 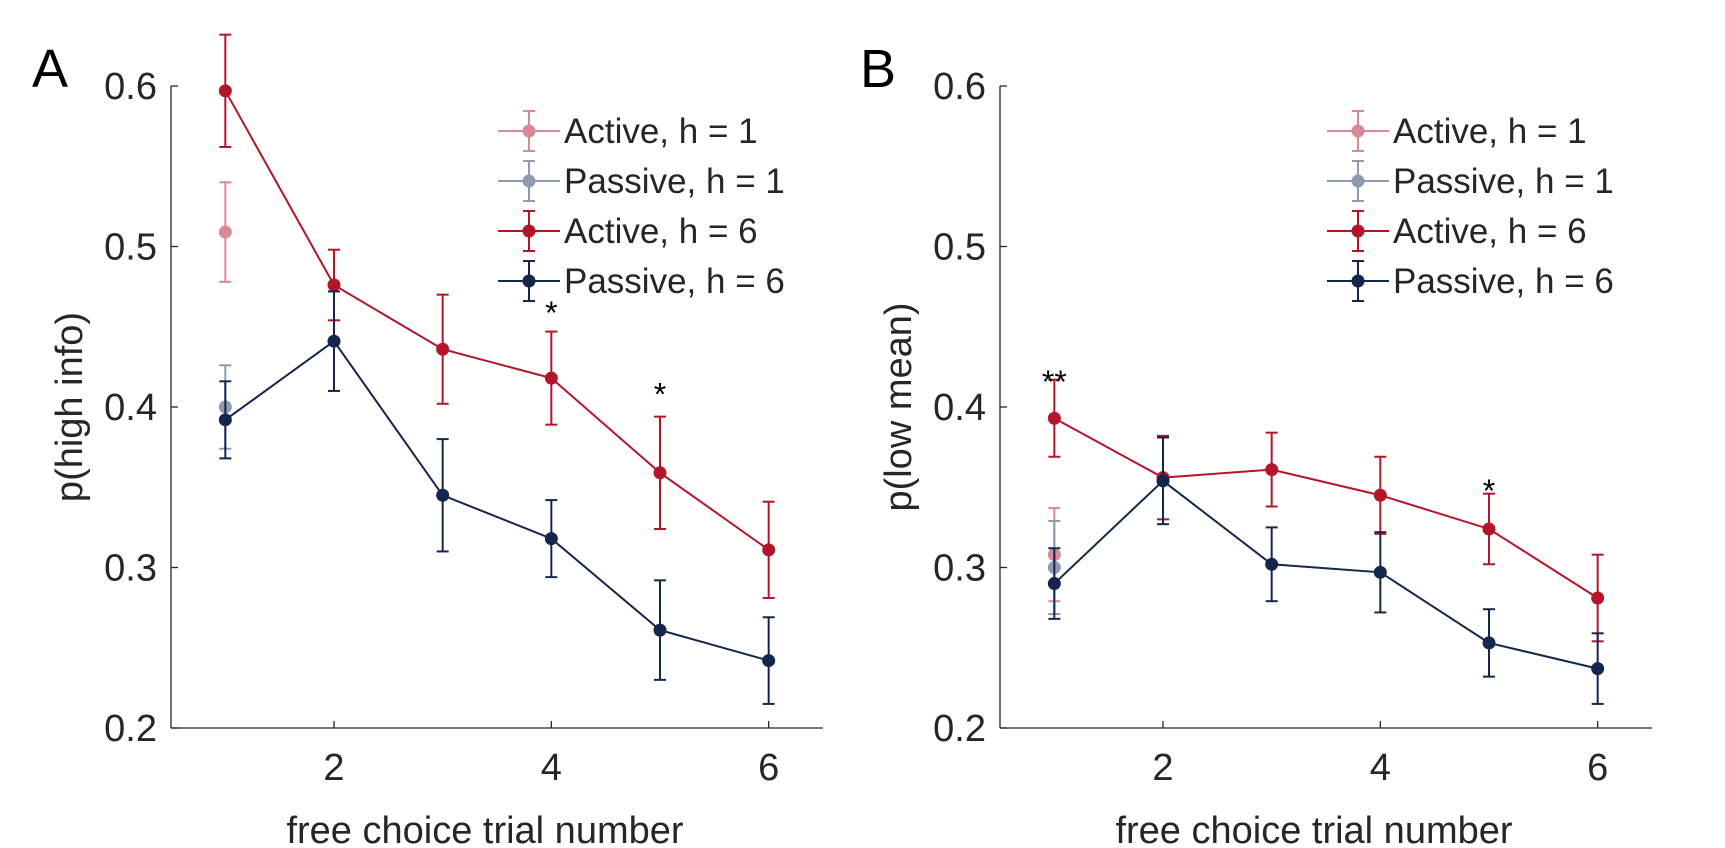 I want to click on panel-a-x-axis-label: free choice trial number, so click(x=484, y=829).